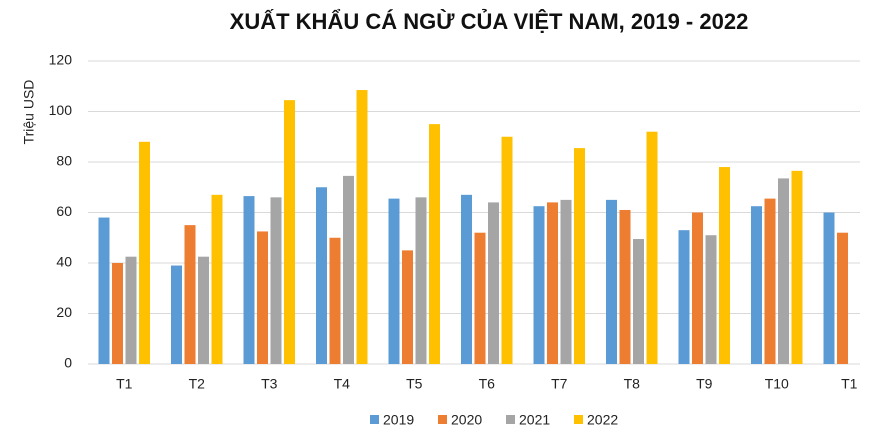 The width and height of the screenshot is (876, 446). What do you see at coordinates (534, 420) in the screenshot?
I see `legend-label: 2021` at bounding box center [534, 420].